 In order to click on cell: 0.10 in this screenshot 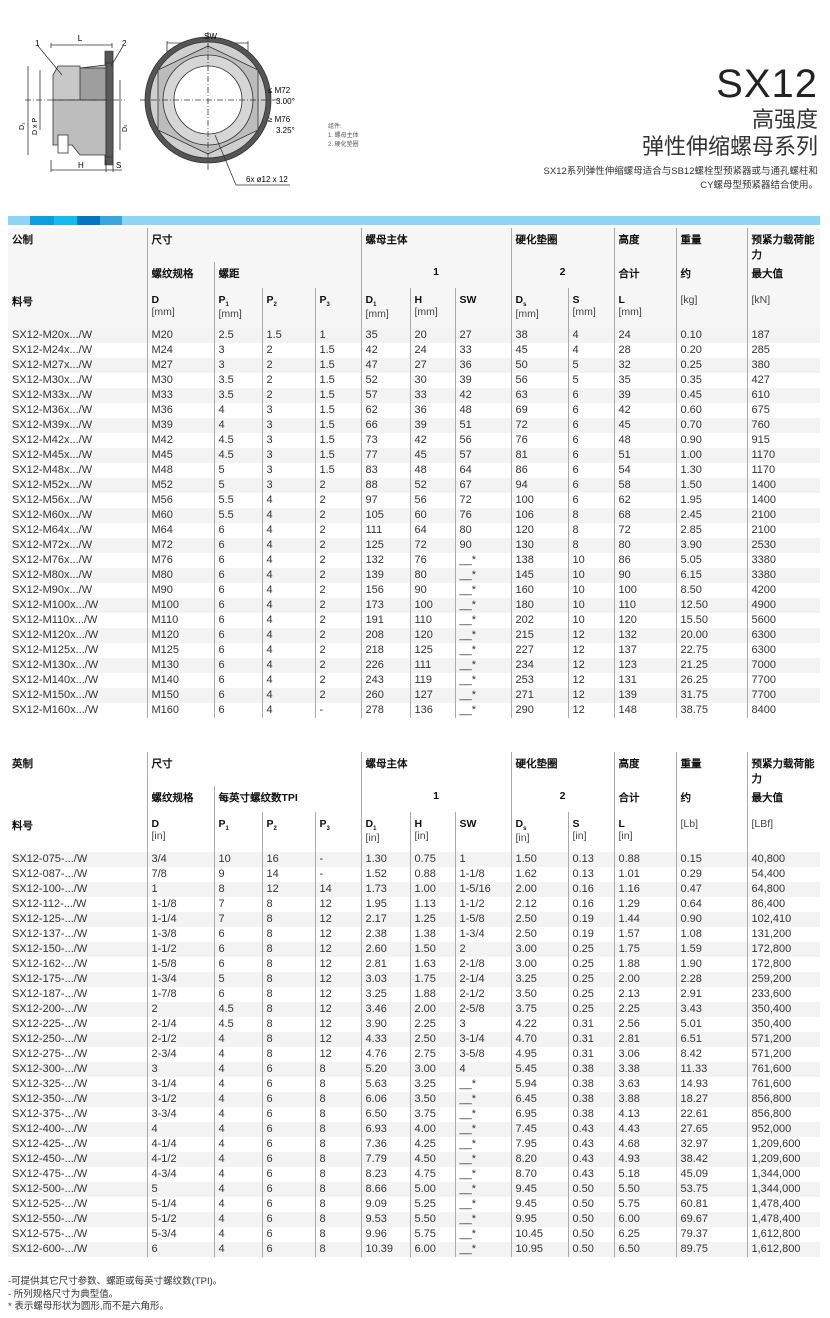, I will do `click(711, 335)`.